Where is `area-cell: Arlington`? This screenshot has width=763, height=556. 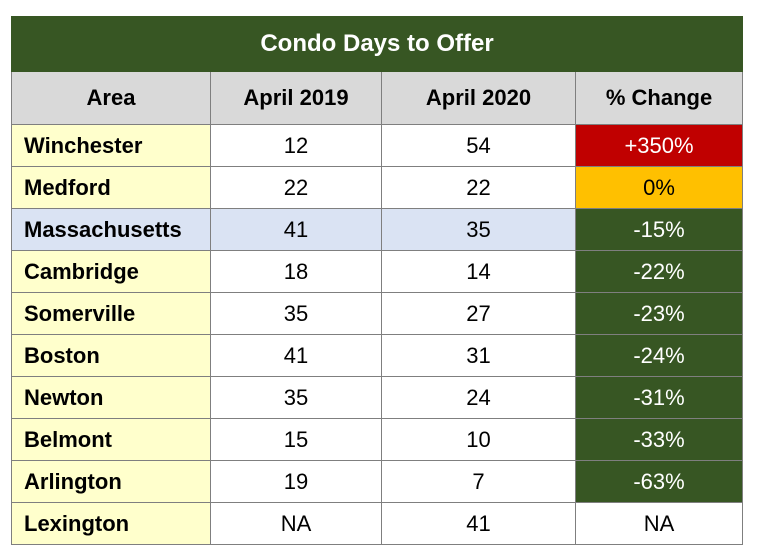
area-cell: Arlington is located at coordinates (111, 481).